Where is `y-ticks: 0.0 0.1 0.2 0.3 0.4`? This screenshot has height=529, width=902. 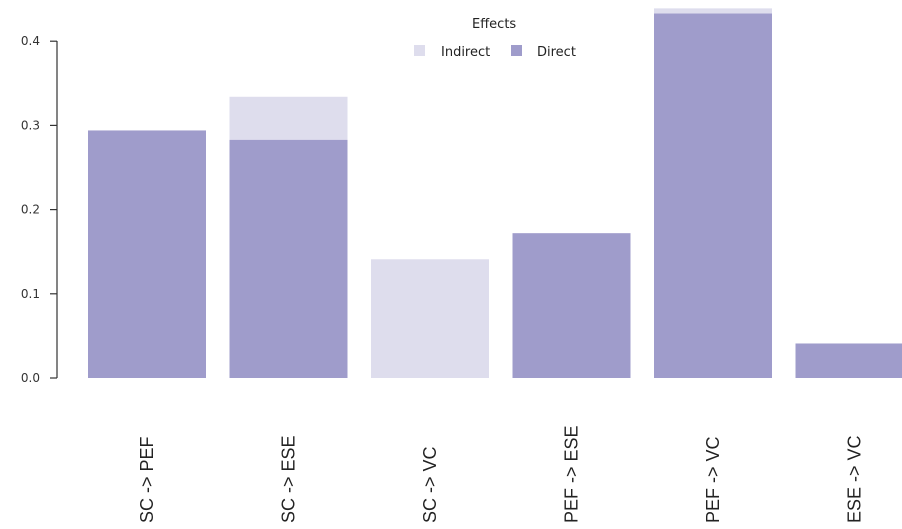
y-ticks: 0.0 0.1 0.2 0.3 0.4 is located at coordinates (39, 209).